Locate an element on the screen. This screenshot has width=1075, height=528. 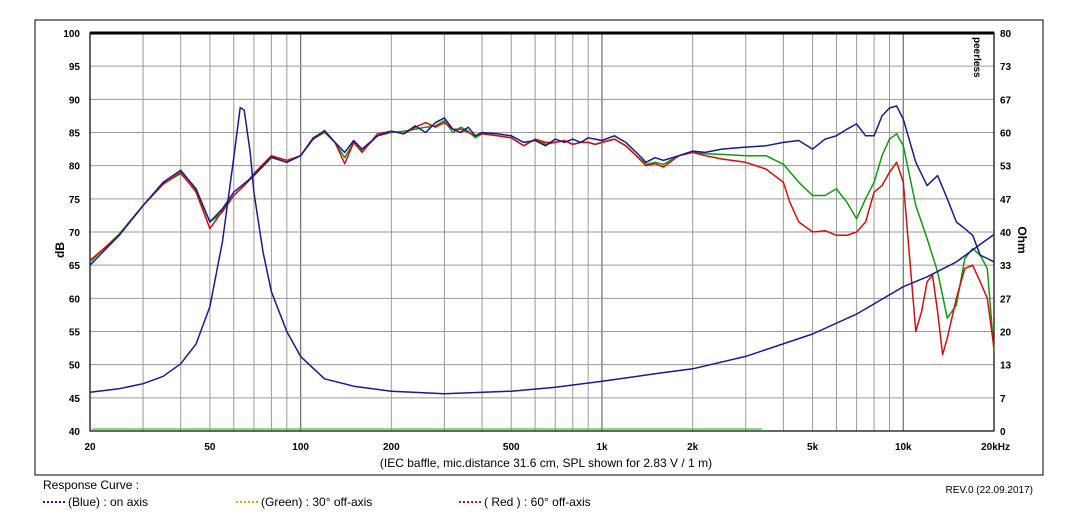
y2-tick-label: 7 is located at coordinates (1003, 399).